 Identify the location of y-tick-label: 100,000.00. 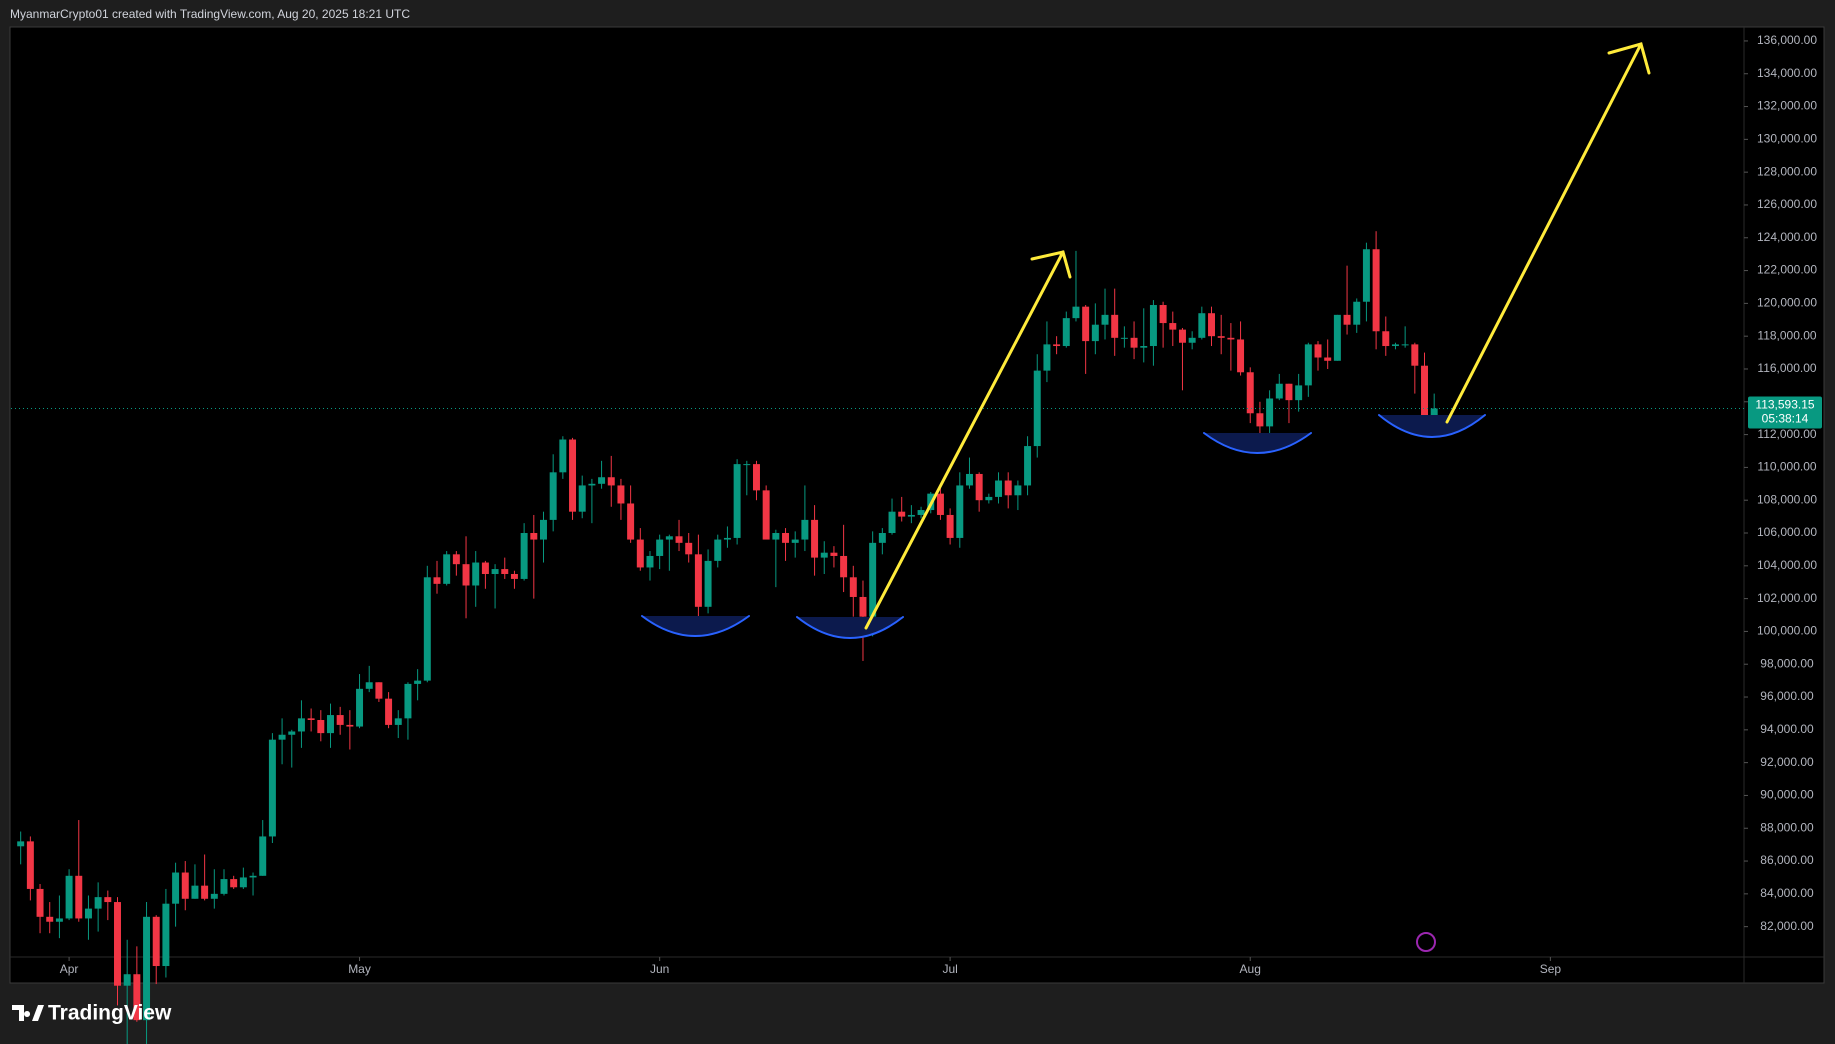
(1787, 631).